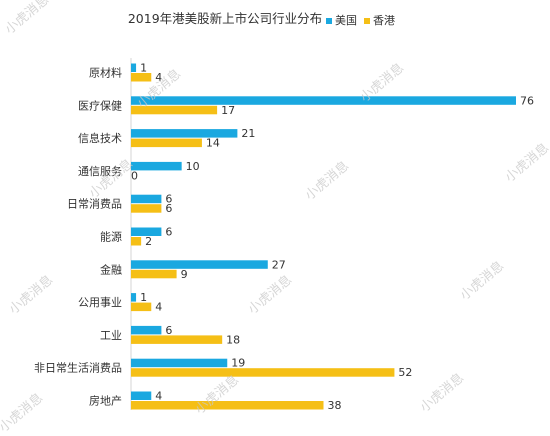  What do you see at coordinates (100, 138) in the screenshot?
I see `category-label: 信息技术` at bounding box center [100, 138].